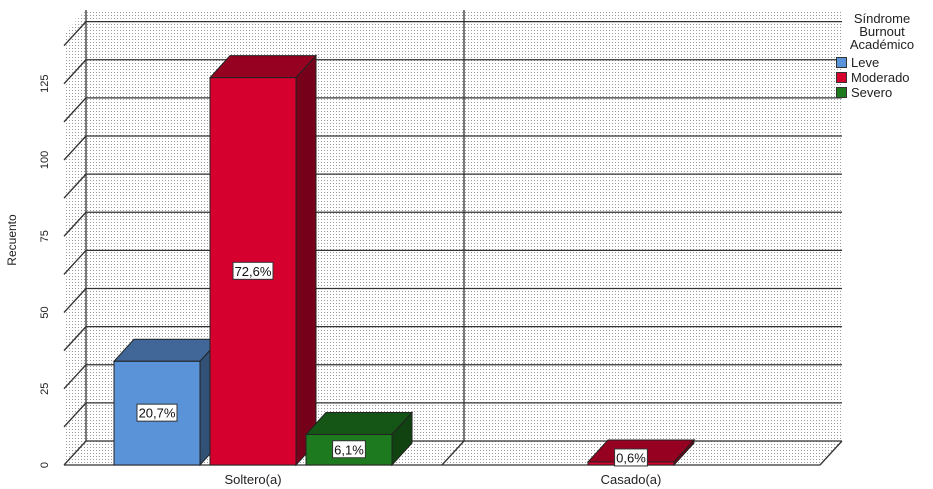 This screenshot has width=933, height=489. Describe the element at coordinates (12, 240) in the screenshot. I see `y-axis-label: Recuento` at that location.